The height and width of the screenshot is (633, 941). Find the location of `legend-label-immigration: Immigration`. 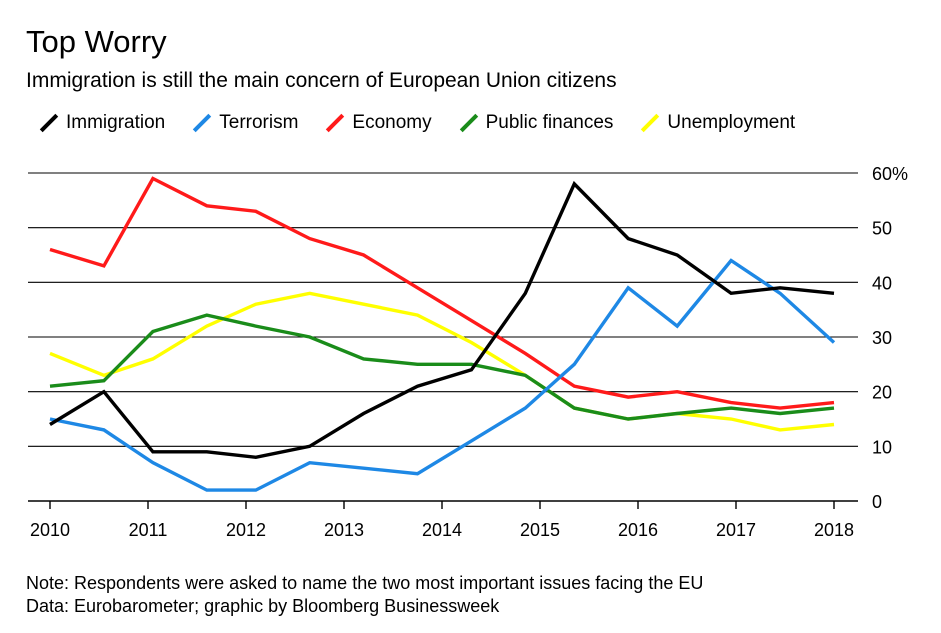

legend-label-immigration: Immigration is located at coordinates (116, 122).